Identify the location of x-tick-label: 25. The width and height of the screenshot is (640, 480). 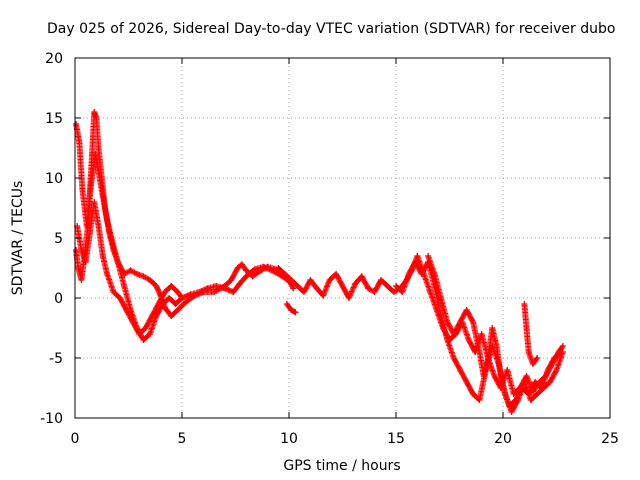
(610, 439).